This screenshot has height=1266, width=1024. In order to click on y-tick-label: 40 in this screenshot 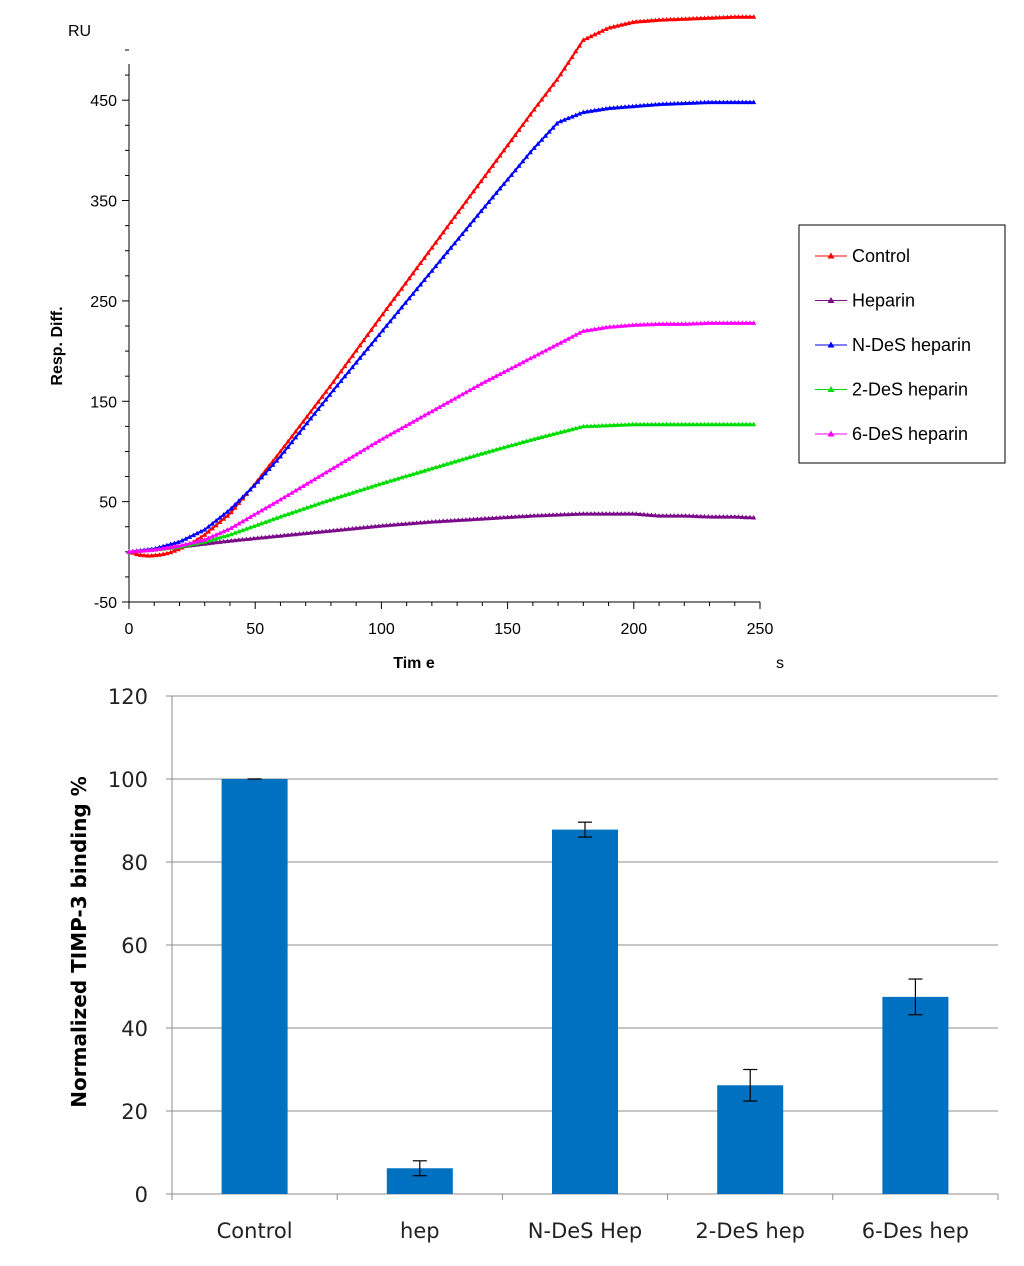, I will do `click(134, 1029)`.